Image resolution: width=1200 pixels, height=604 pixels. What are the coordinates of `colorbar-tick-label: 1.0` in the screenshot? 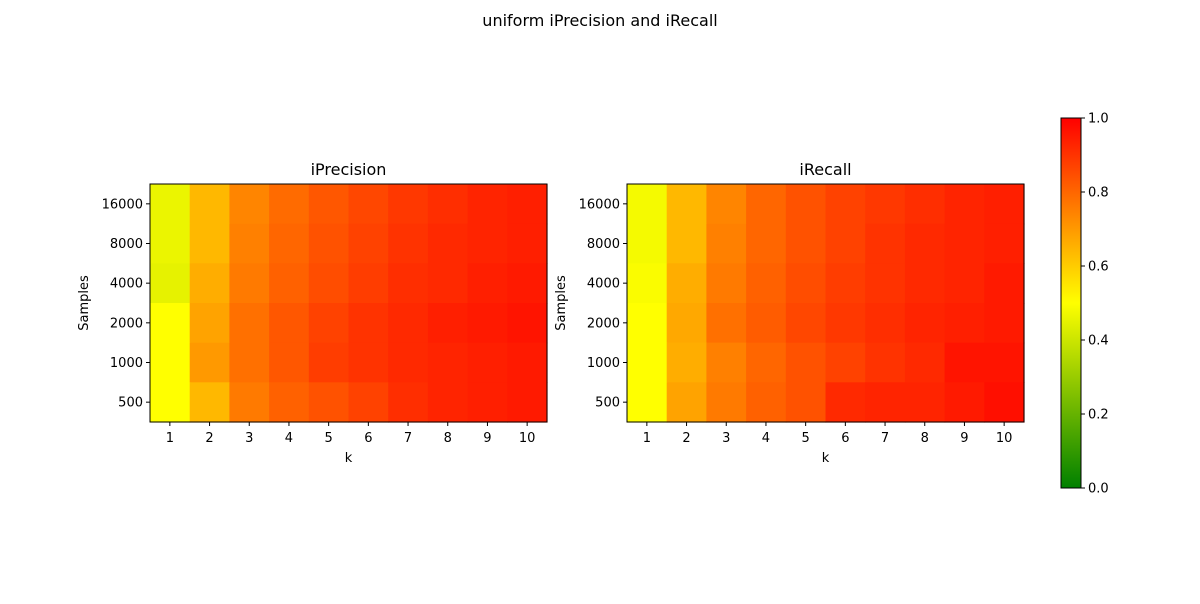 It's located at (1098, 119).